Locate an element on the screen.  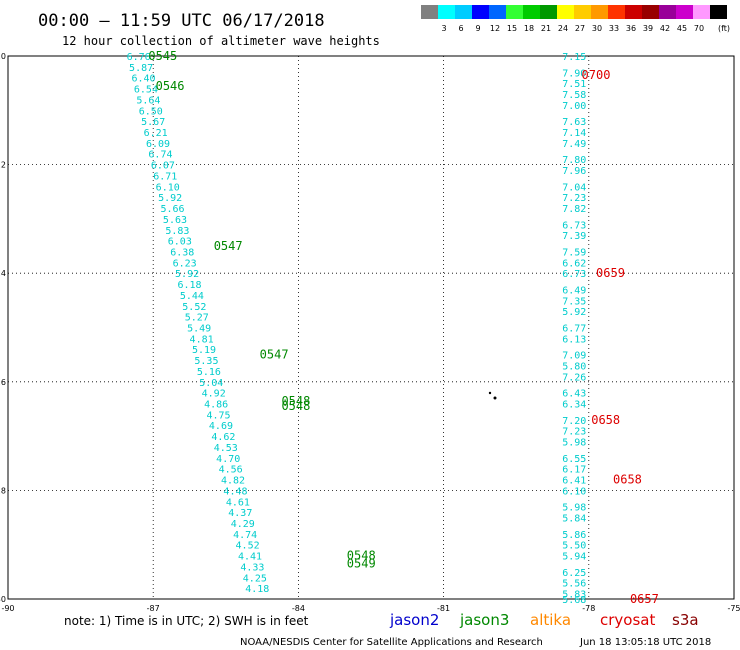
wave-height-point: 6.49 is located at coordinates (574, 290).